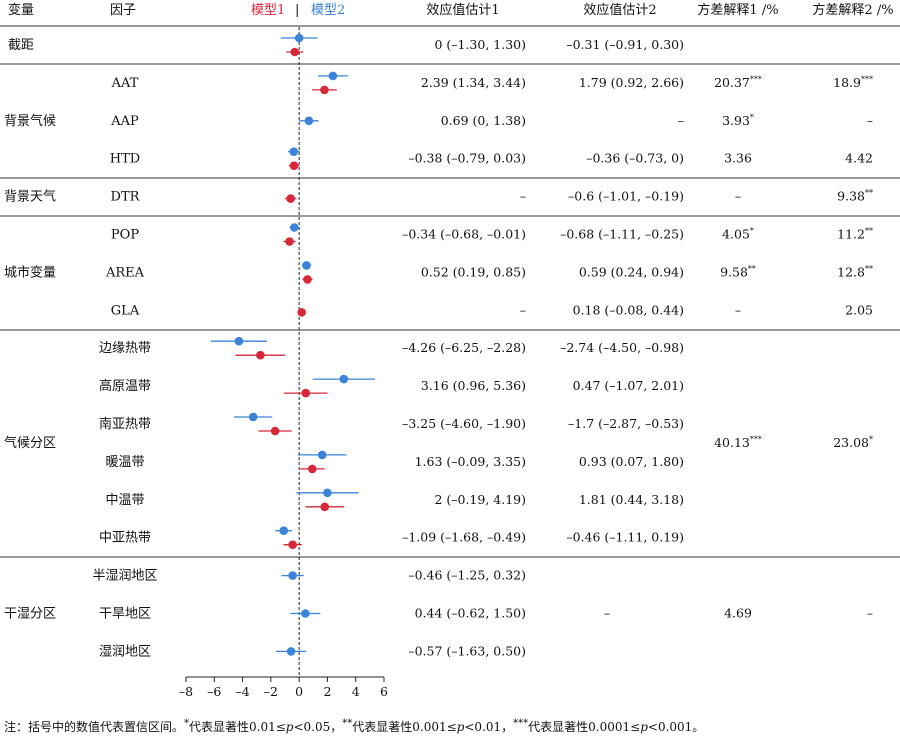 This screenshot has width=900, height=741. Describe the element at coordinates (242, 691) in the screenshot. I see `x-tick-label: –4` at that location.